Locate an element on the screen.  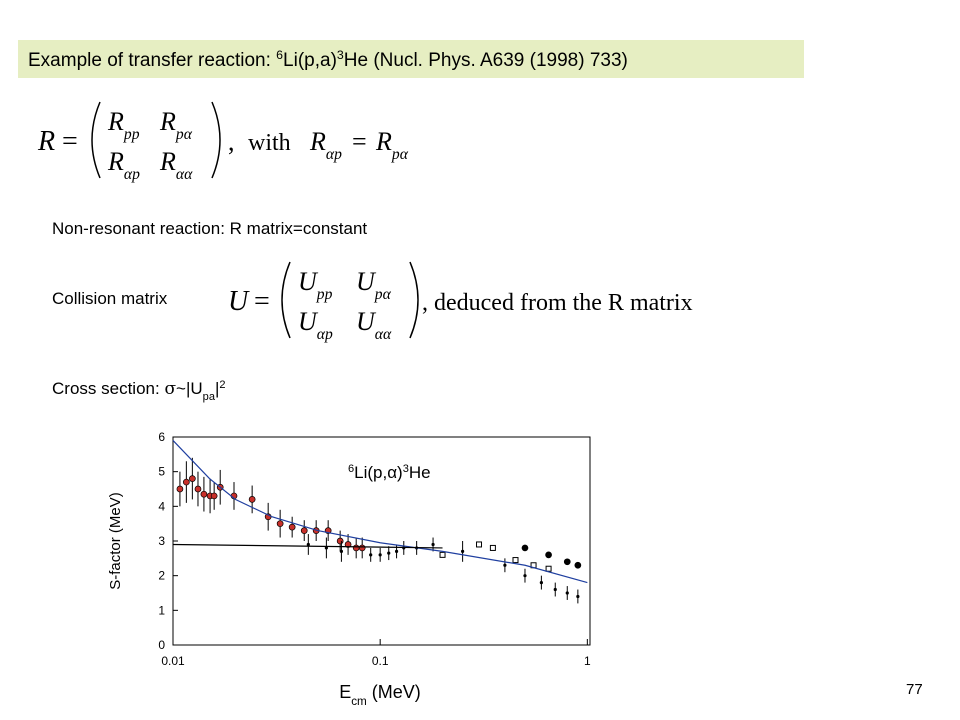
text-part: σ is located at coordinates (170, 389).